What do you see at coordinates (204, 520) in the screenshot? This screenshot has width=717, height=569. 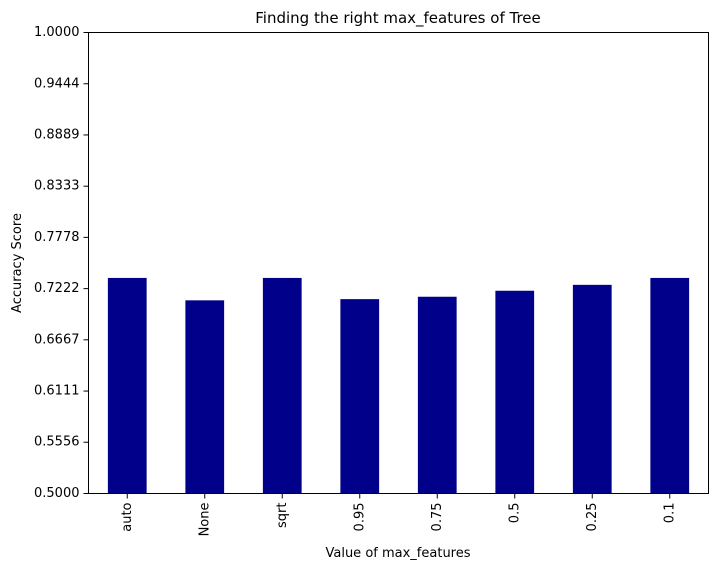 I see `x-tick-label: None` at bounding box center [204, 520].